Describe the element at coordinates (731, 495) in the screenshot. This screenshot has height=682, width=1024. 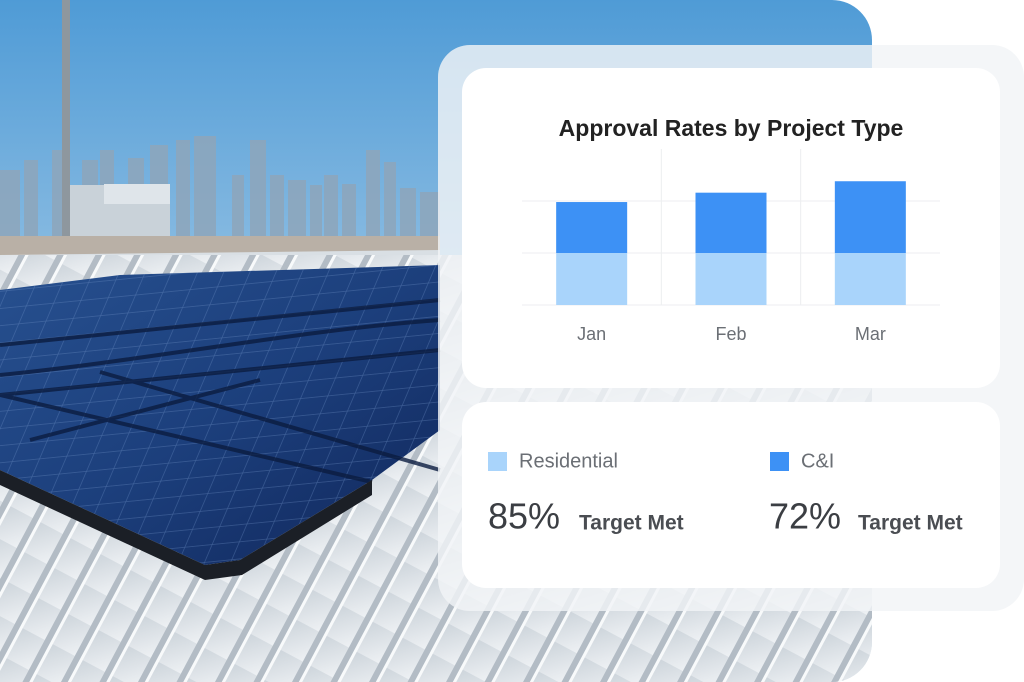
I see `stats-card` at that location.